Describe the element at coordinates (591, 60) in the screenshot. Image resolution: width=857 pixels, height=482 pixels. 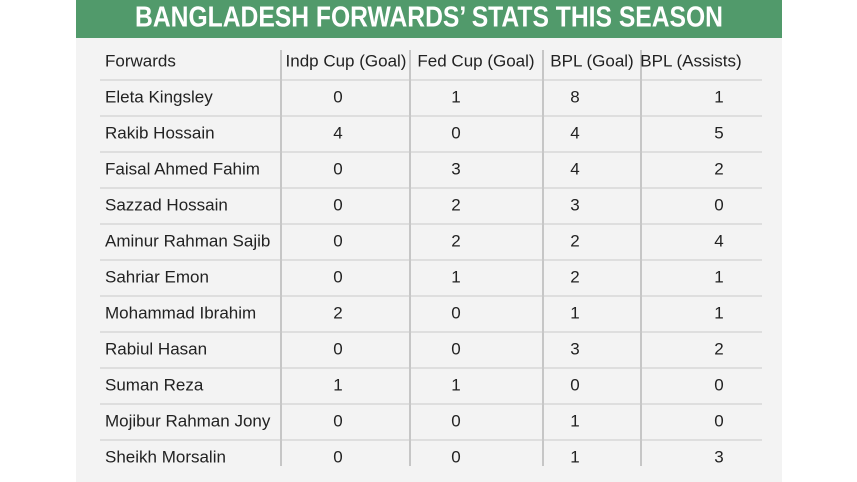
I see `column-header: BPL (Goal)` at that location.